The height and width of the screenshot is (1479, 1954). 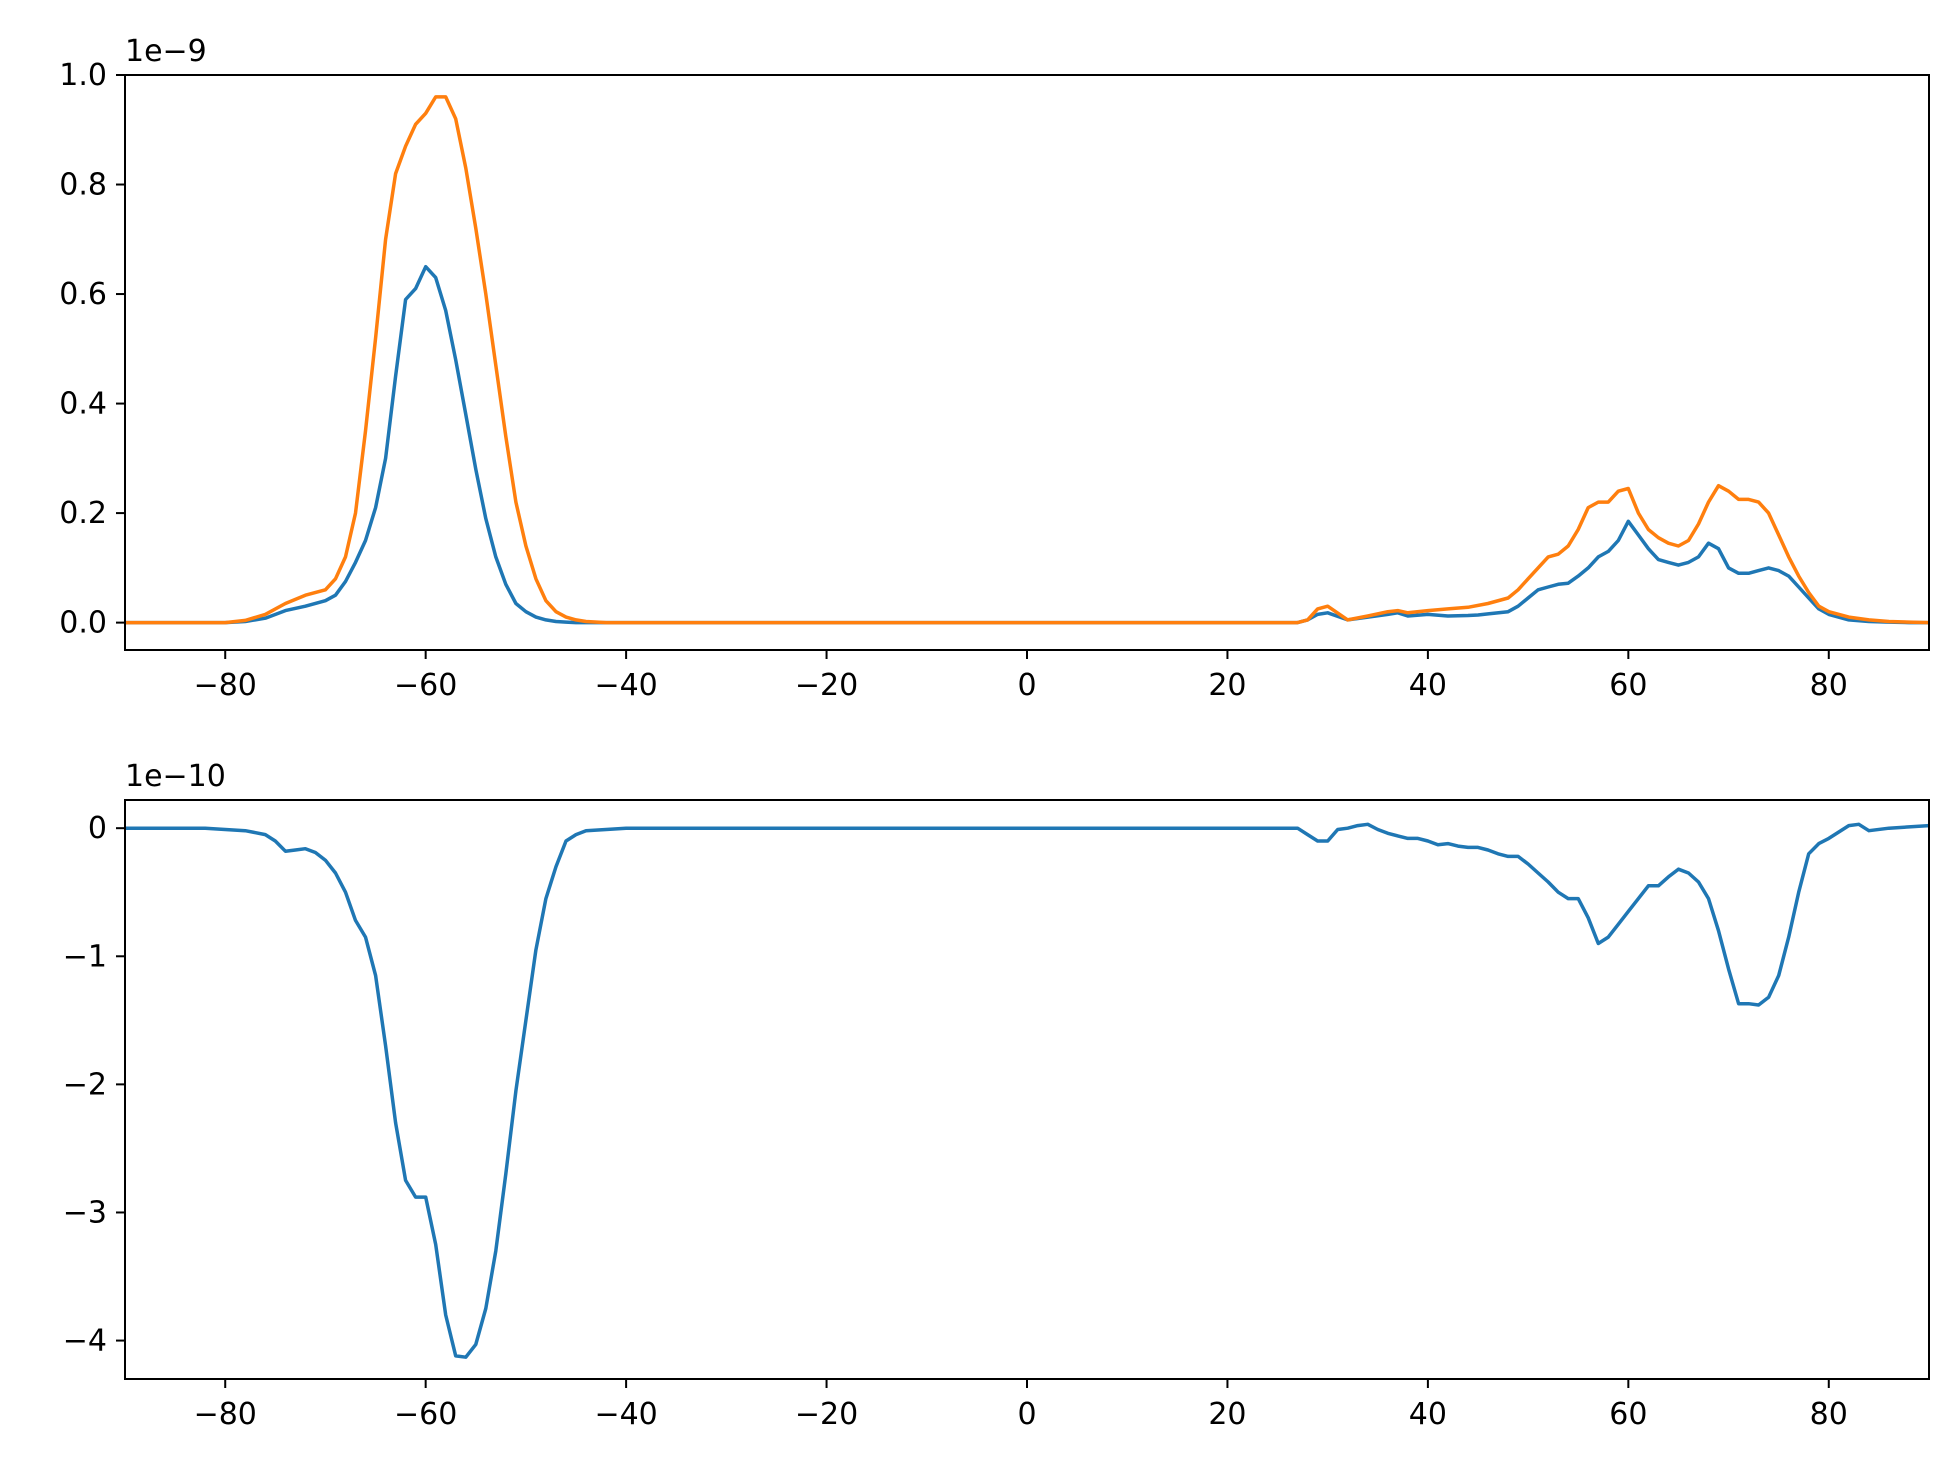 I want to click on y-tick-label: 0.6, so click(x=83, y=294).